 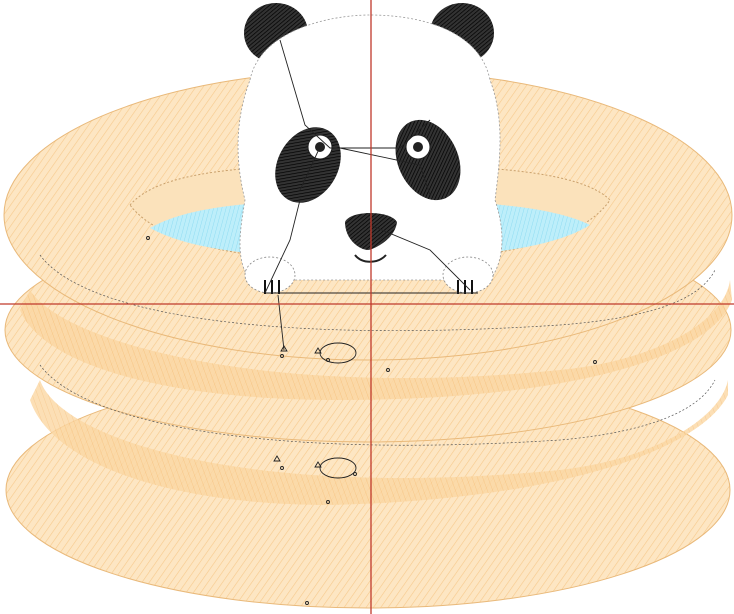 I want to click on stitch-connectors, so click(x=371, y=195).